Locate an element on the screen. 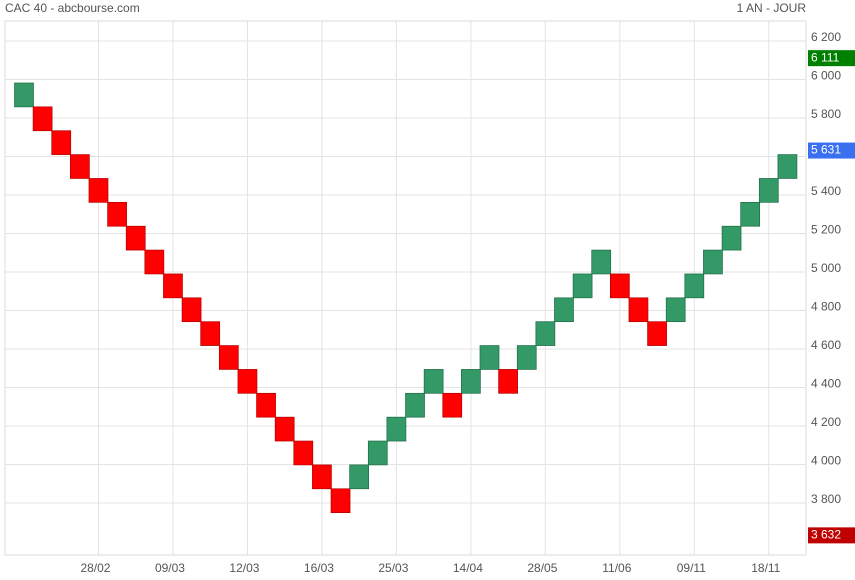 This screenshot has width=855, height=580. price-marker: 5 631 is located at coordinates (831, 150).